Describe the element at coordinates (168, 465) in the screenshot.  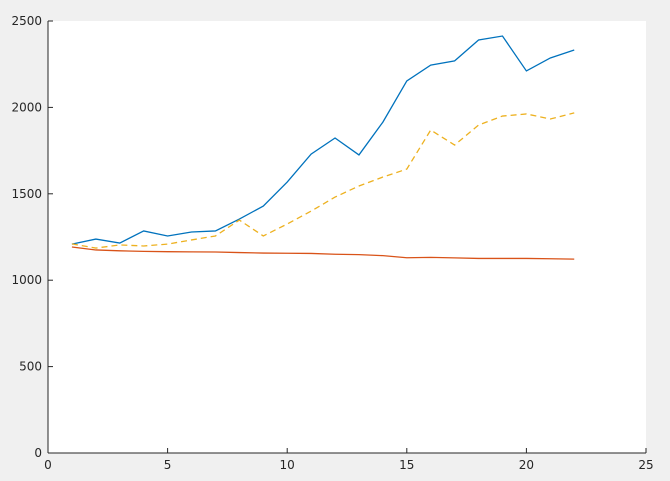
I see `x-tick-label: 5` at that location.